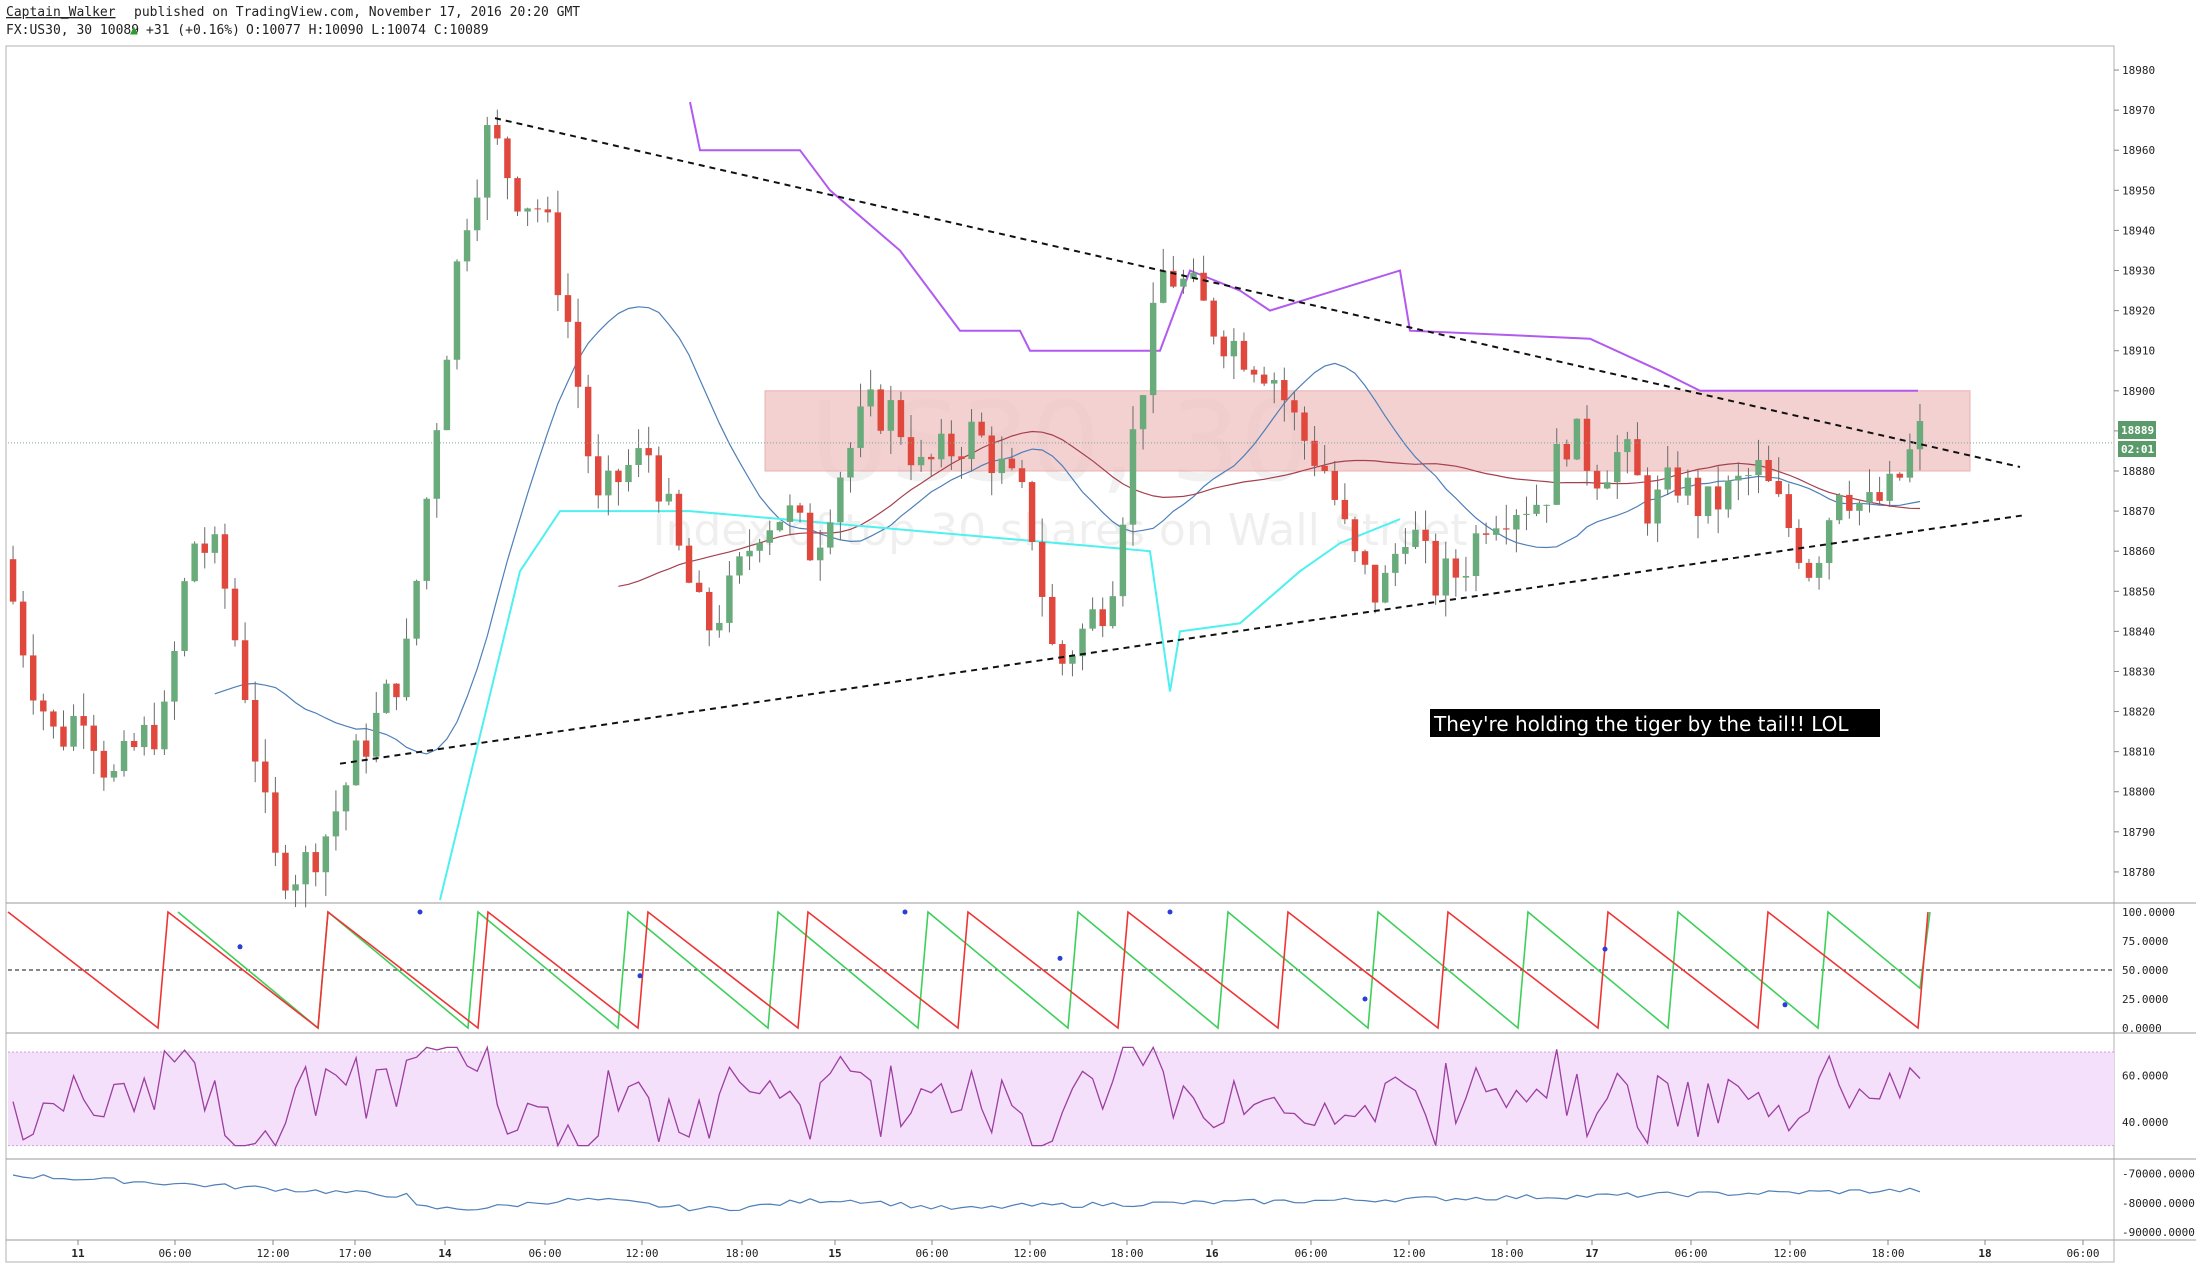  I want to click on time-tick-label: 11, so click(78, 1253).